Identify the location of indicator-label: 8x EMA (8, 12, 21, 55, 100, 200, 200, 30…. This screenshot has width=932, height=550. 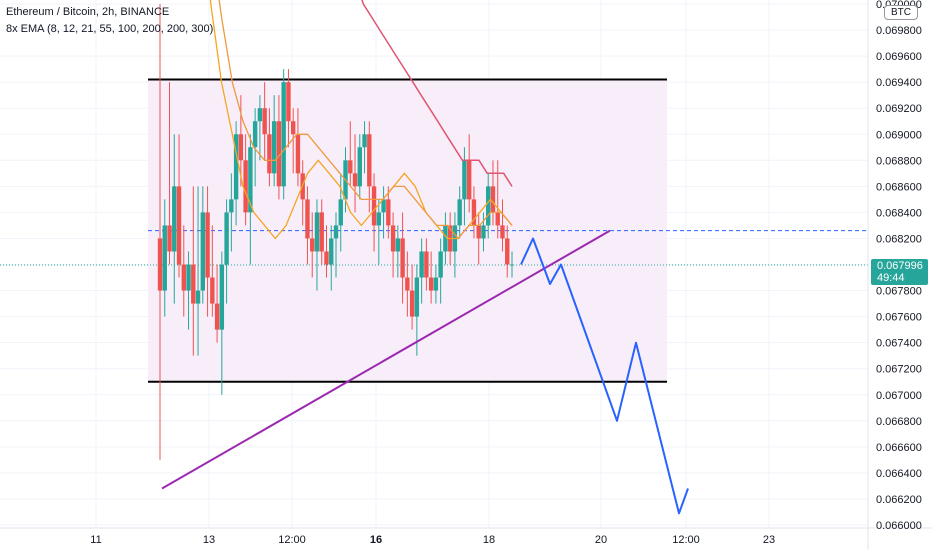
(110, 29).